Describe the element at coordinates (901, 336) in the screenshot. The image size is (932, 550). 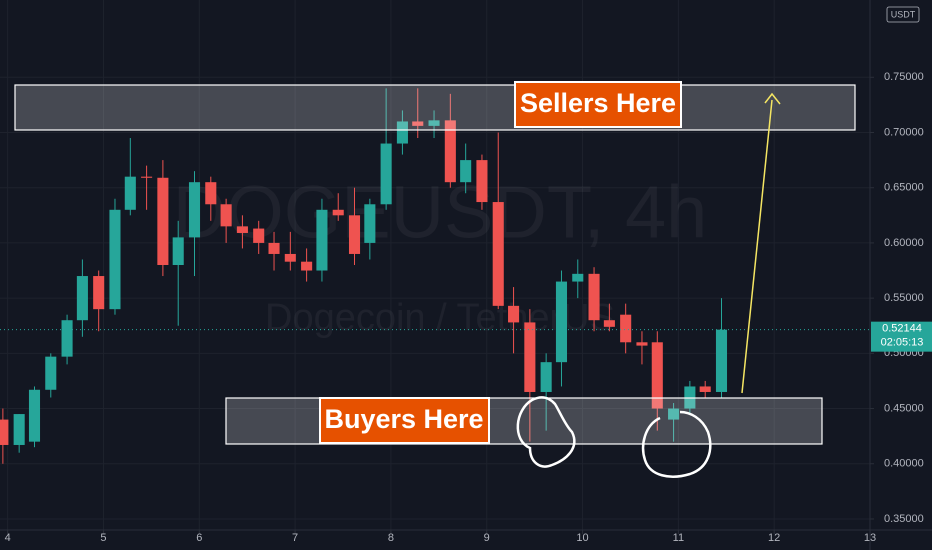
I see `last-price-tag` at that location.